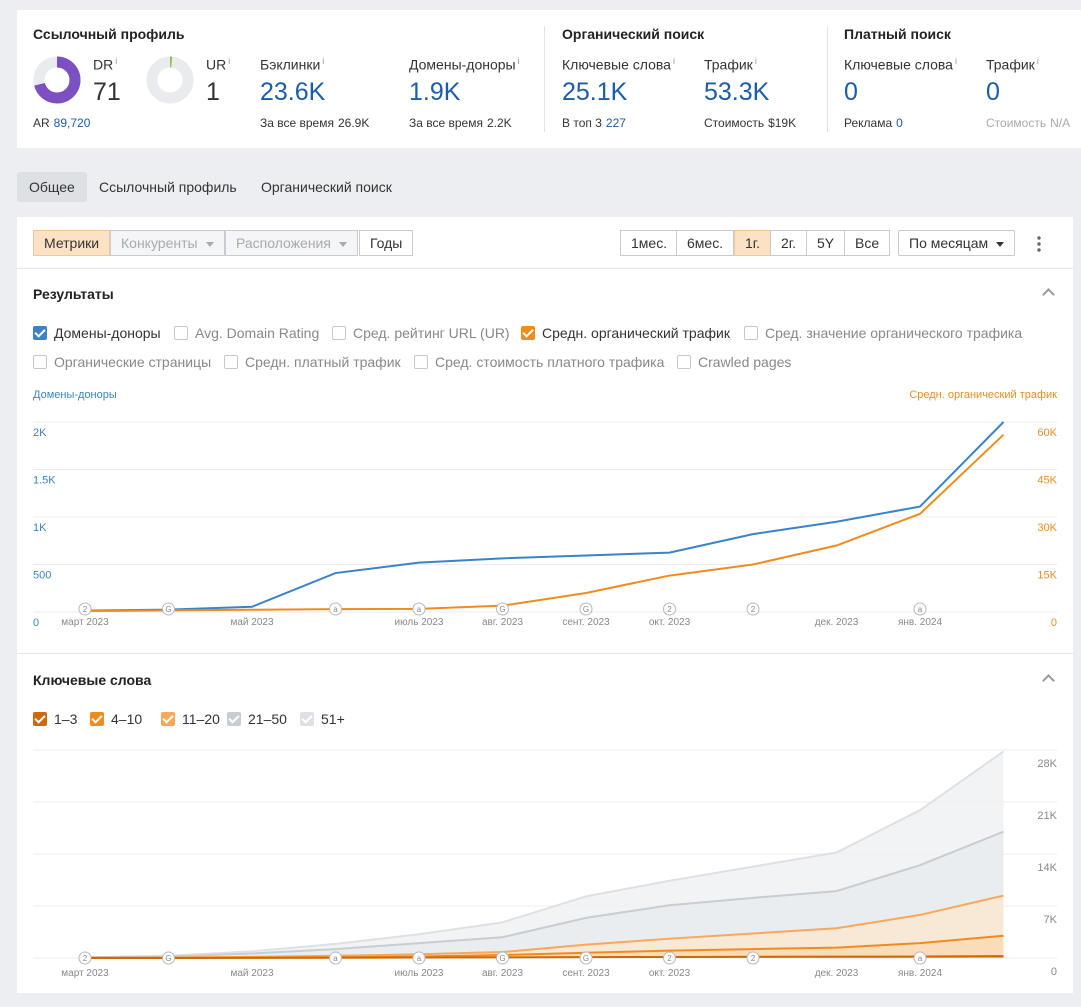 The width and height of the screenshot is (1081, 1007). What do you see at coordinates (957, 243) in the screenshot?
I see `granularity-dropdown: По месяцам` at bounding box center [957, 243].